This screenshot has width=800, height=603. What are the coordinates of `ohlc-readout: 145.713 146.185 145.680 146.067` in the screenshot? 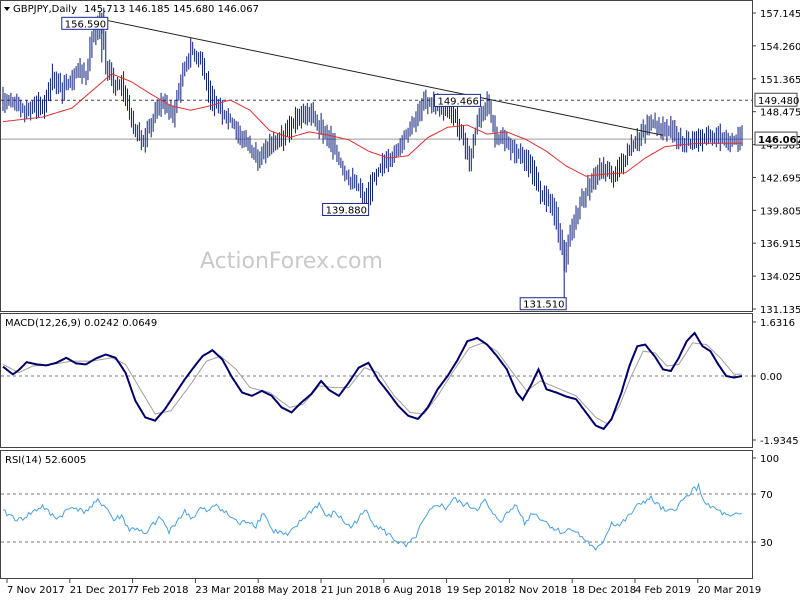 It's located at (171, 9).